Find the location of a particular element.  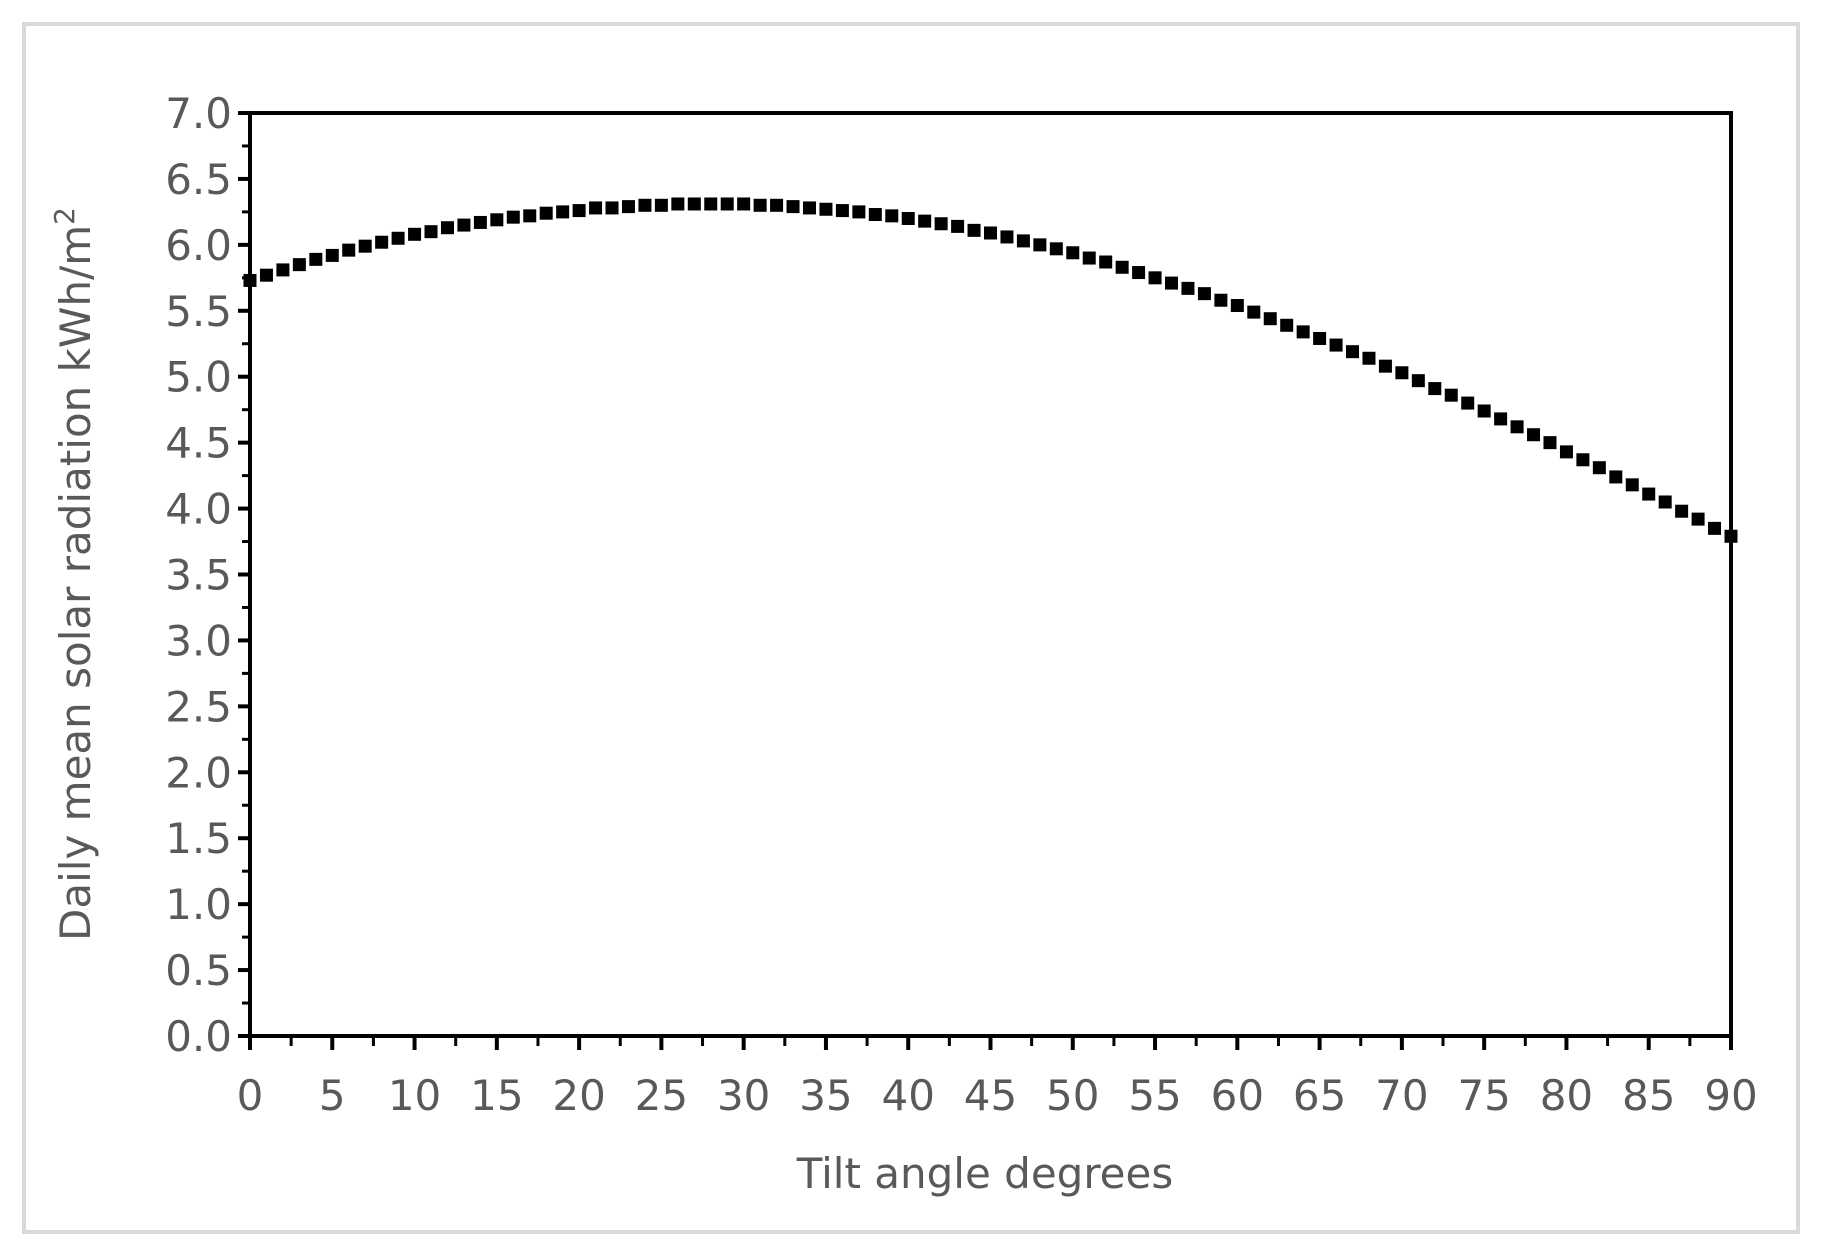

x-tick-label: 70 is located at coordinates (1401, 1095).